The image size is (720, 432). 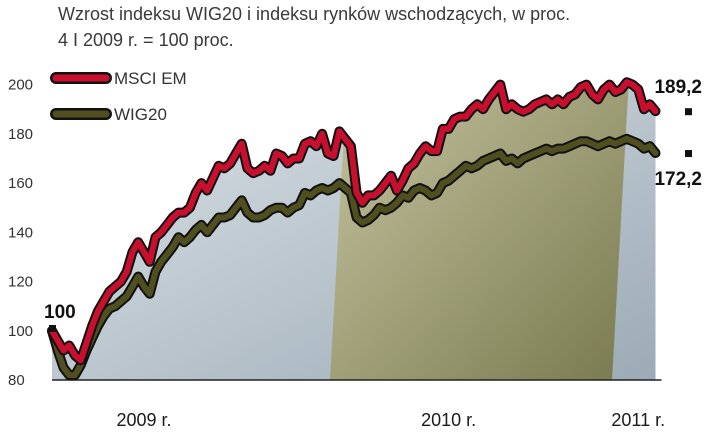 I want to click on chart-subtitle: 4 I 2009 r. = 100 proc., so click(x=146, y=40).